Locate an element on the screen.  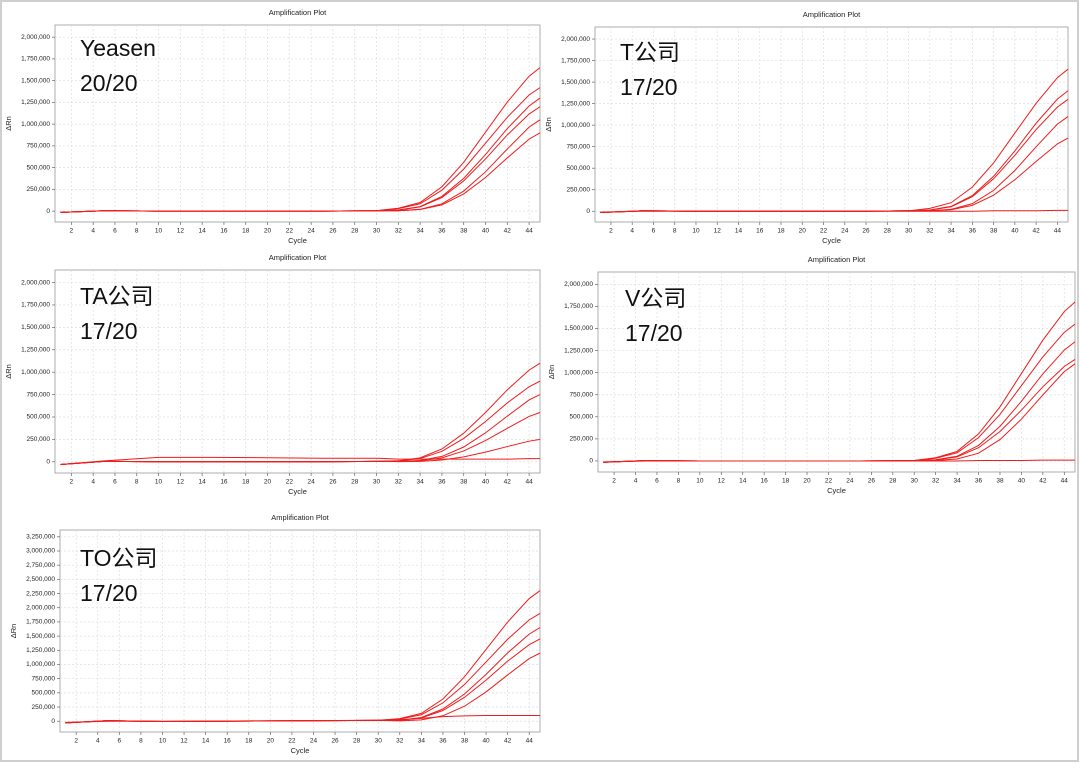
y-tick-label: 250,000 is located at coordinates (39, 439).